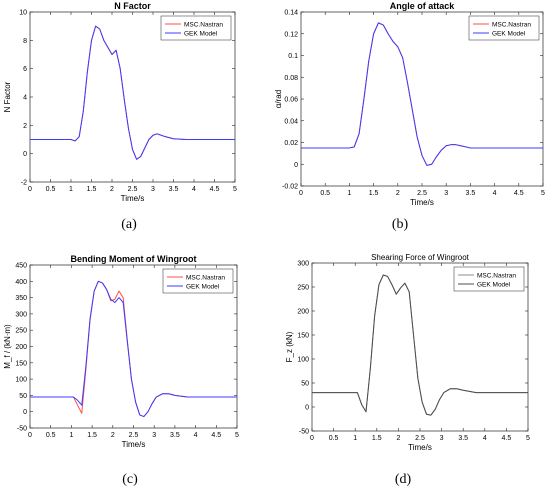  I want to click on chart1-ytick-label: 0.08, so click(291, 78).